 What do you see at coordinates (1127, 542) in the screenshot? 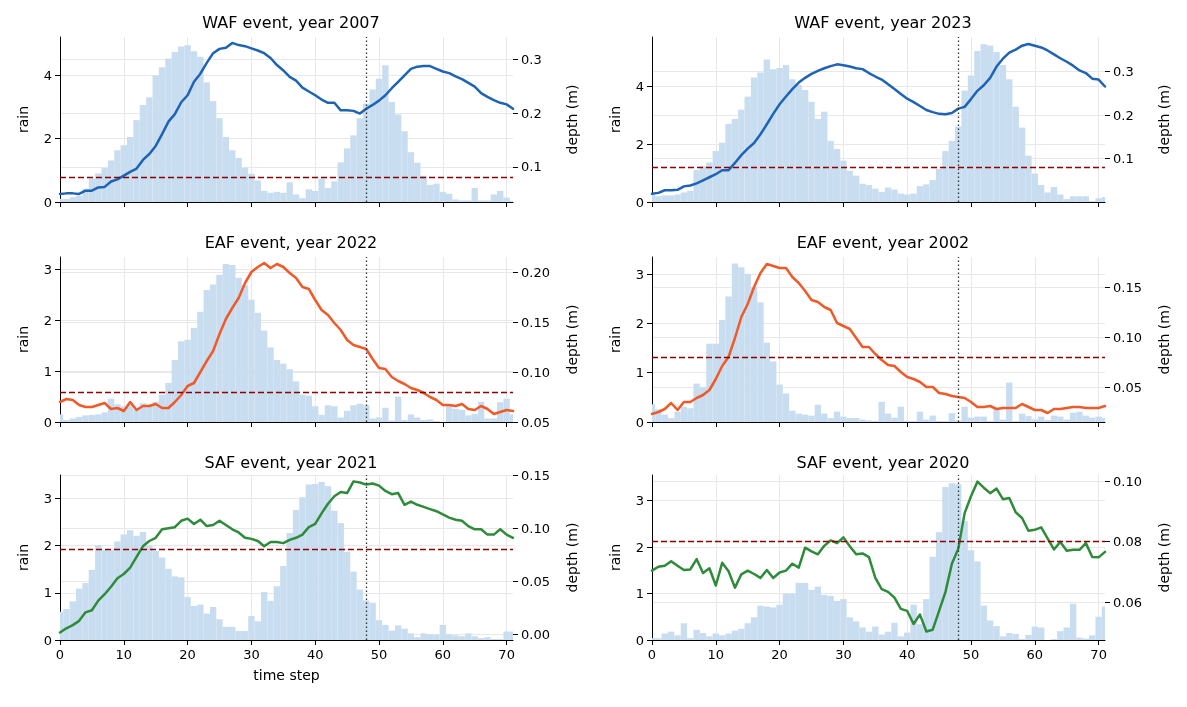
I see `y2-tick-label: 0.08` at bounding box center [1127, 542].